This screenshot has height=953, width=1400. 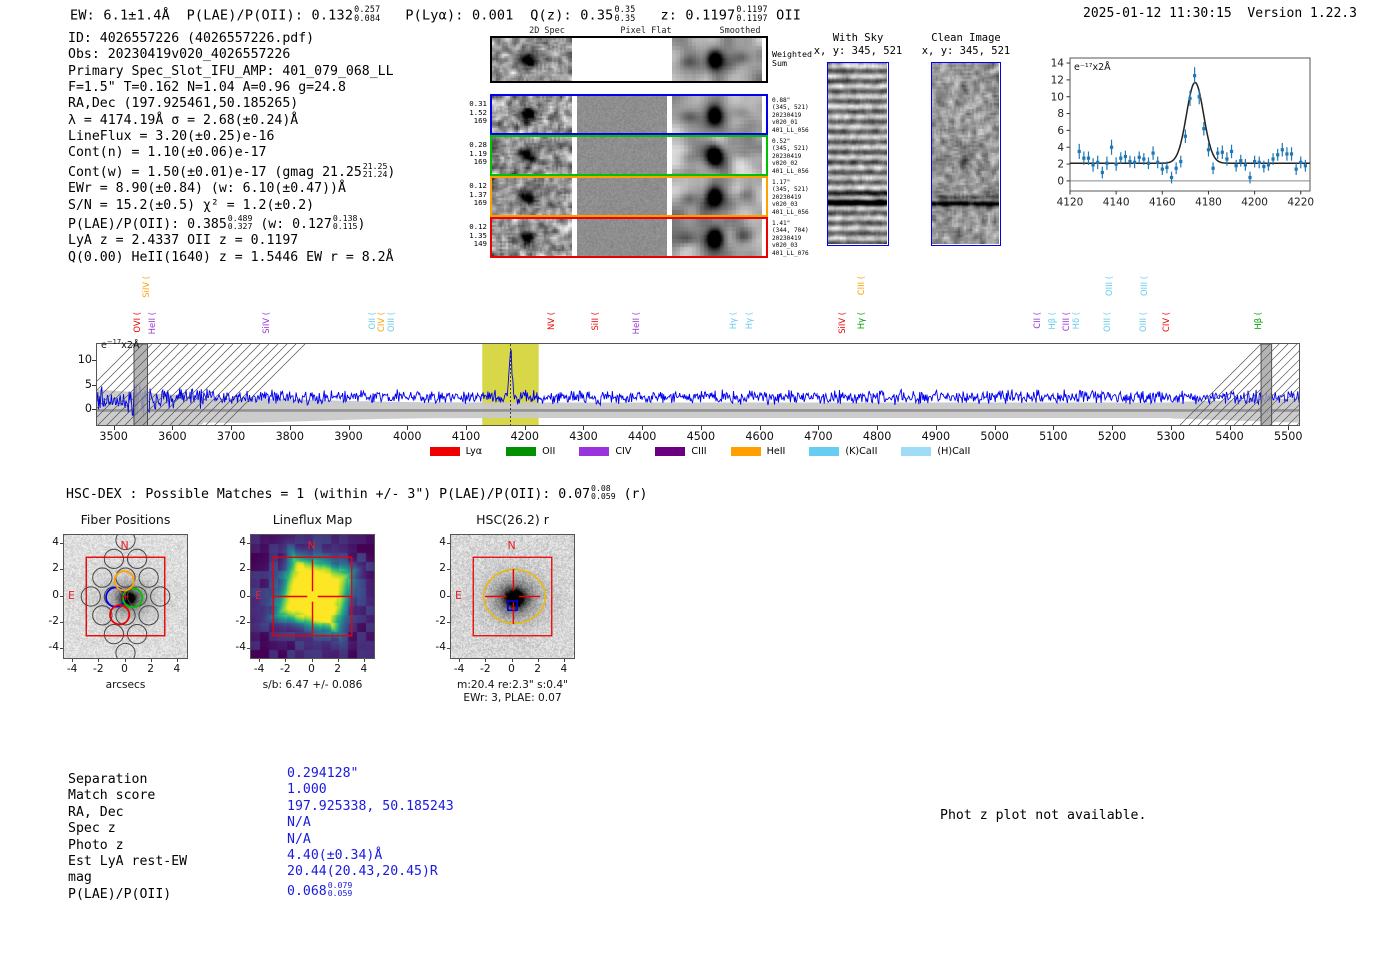 What do you see at coordinates (137, 322) in the screenshot?
I see `spectrum-line-label: OVI (` at bounding box center [137, 322].